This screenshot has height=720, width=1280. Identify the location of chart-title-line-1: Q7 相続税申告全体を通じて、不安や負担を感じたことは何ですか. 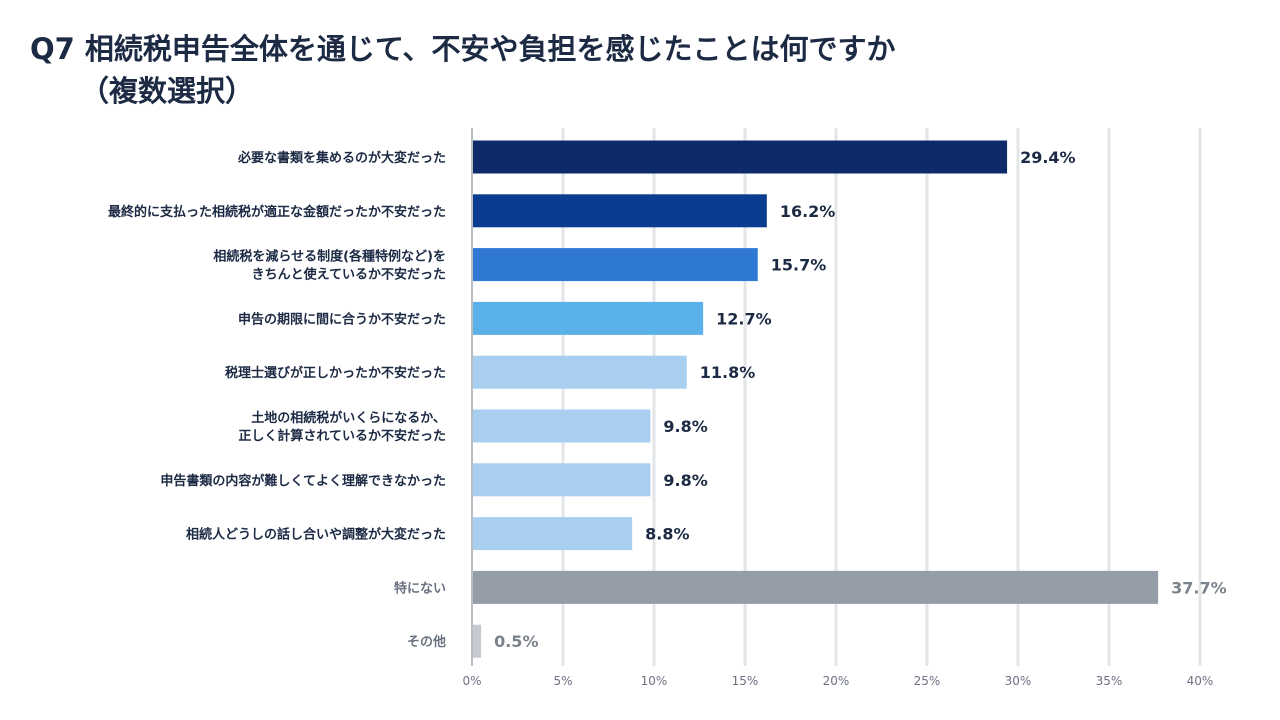
(463, 49).